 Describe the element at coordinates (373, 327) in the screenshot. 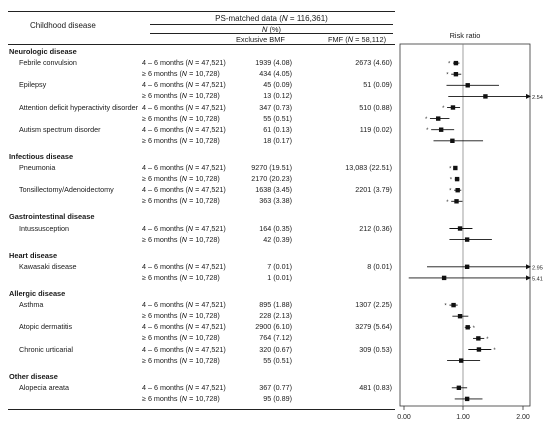

I see `fmf-value: 3279 (5.64)` at that location.